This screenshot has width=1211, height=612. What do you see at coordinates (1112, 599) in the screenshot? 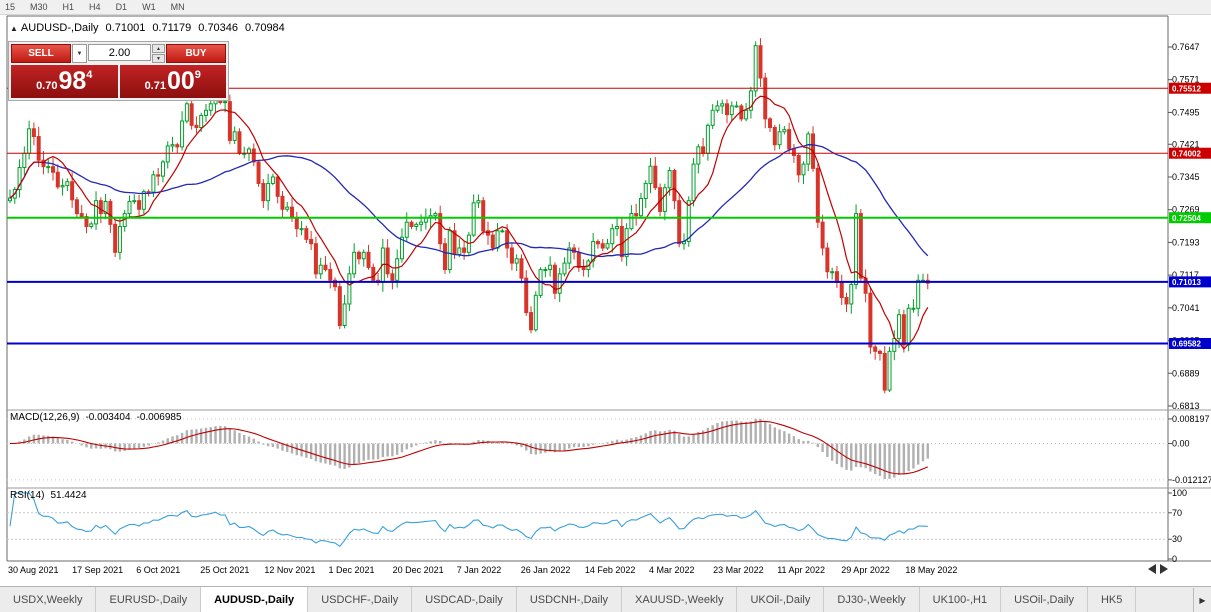
I see `chart-tab: HK5` at bounding box center [1112, 599].